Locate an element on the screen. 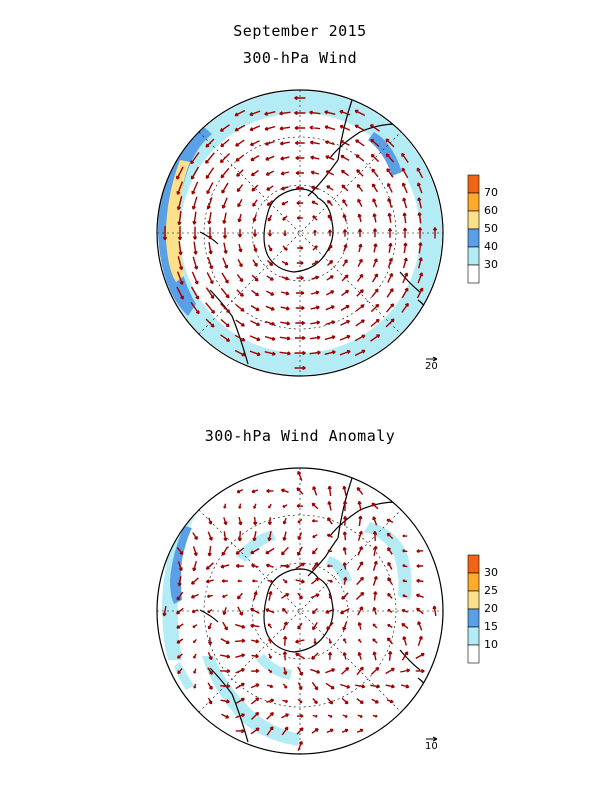  colorbar-1-label: 40 is located at coordinates (491, 246).